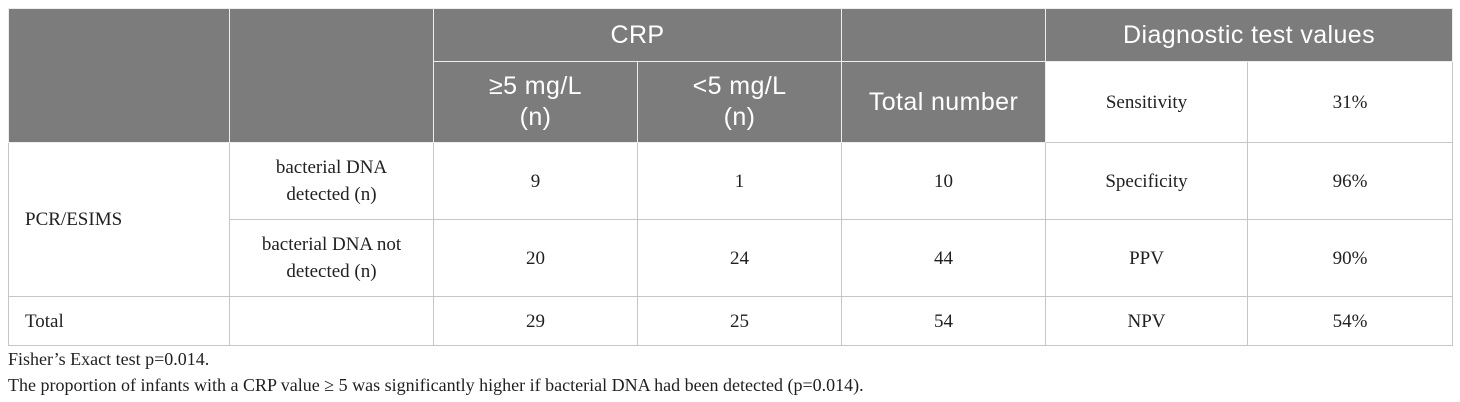 This screenshot has height=402, width=1460. I want to click on diagnostic-name-ppv: PPV, so click(1147, 258).